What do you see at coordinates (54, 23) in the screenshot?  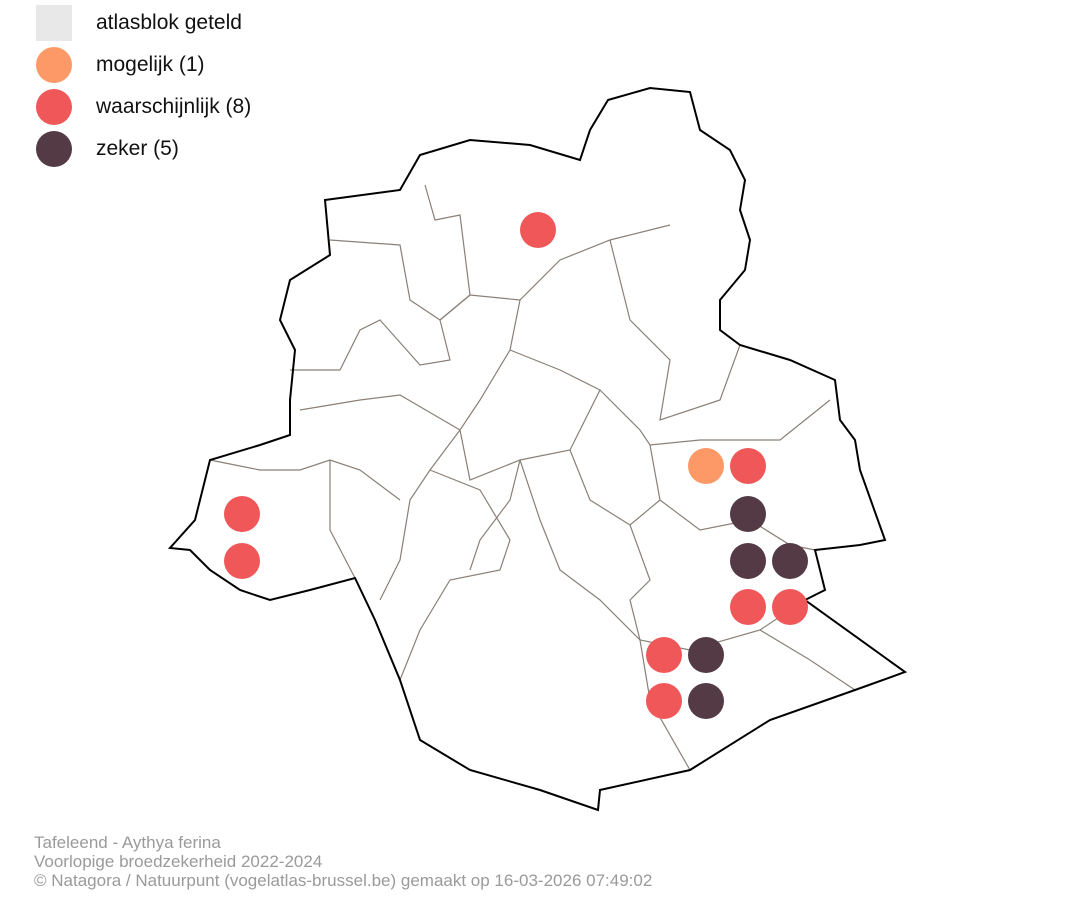 I see `legend-swatch-square` at bounding box center [54, 23].